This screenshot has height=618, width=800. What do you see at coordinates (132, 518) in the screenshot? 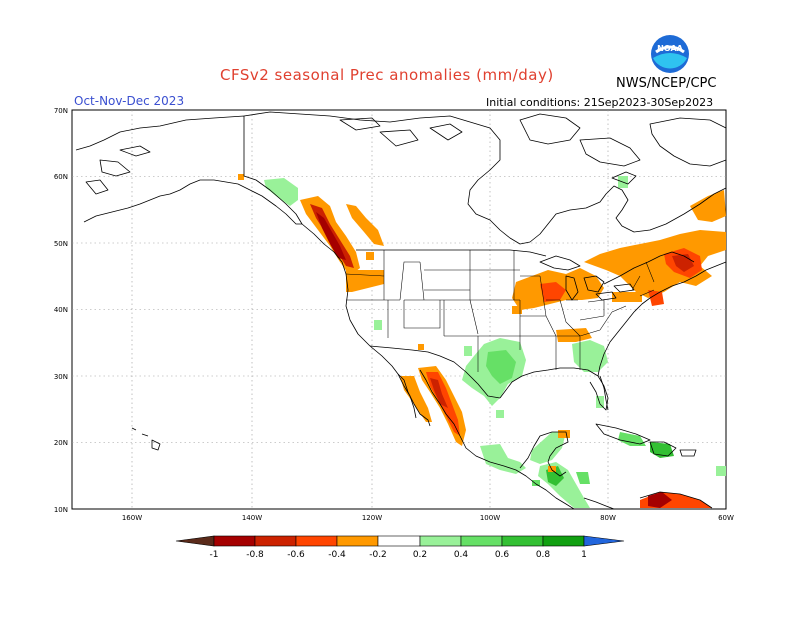
I see `lon-label-160w: 160W` at bounding box center [132, 518].